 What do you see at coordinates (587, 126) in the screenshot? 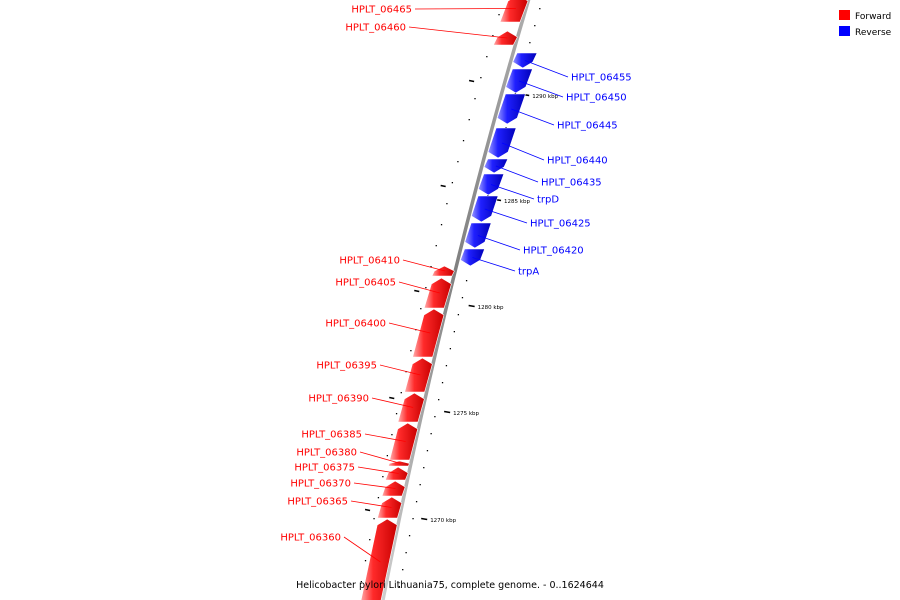
I see `gene-label-hplt_06445: HPLT_06445` at bounding box center [587, 126].